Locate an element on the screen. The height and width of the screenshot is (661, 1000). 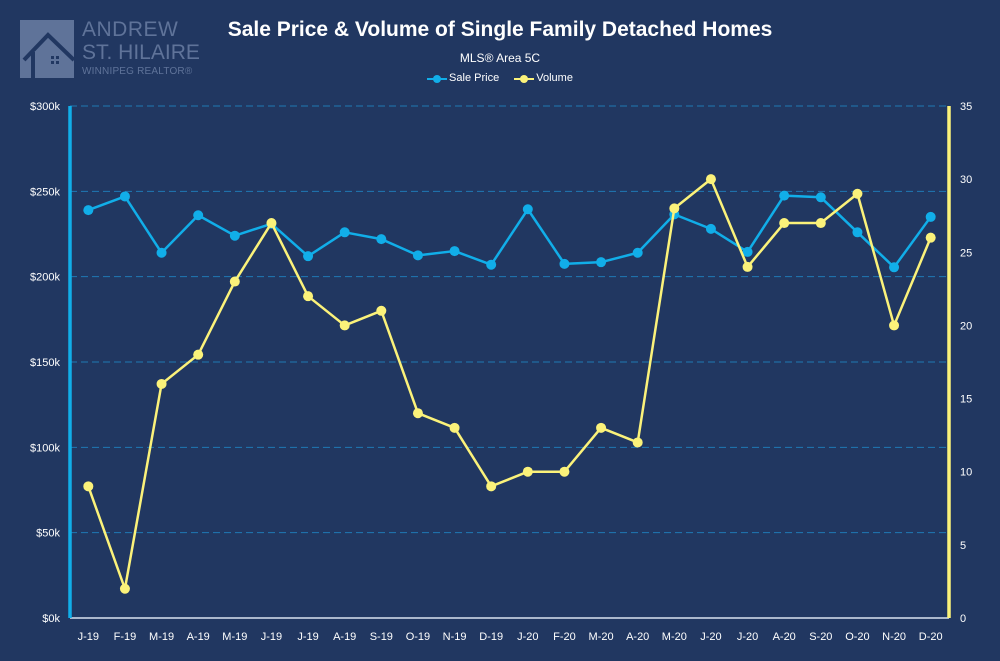
y-left-tick-label: $300k is located at coordinates (45, 107).